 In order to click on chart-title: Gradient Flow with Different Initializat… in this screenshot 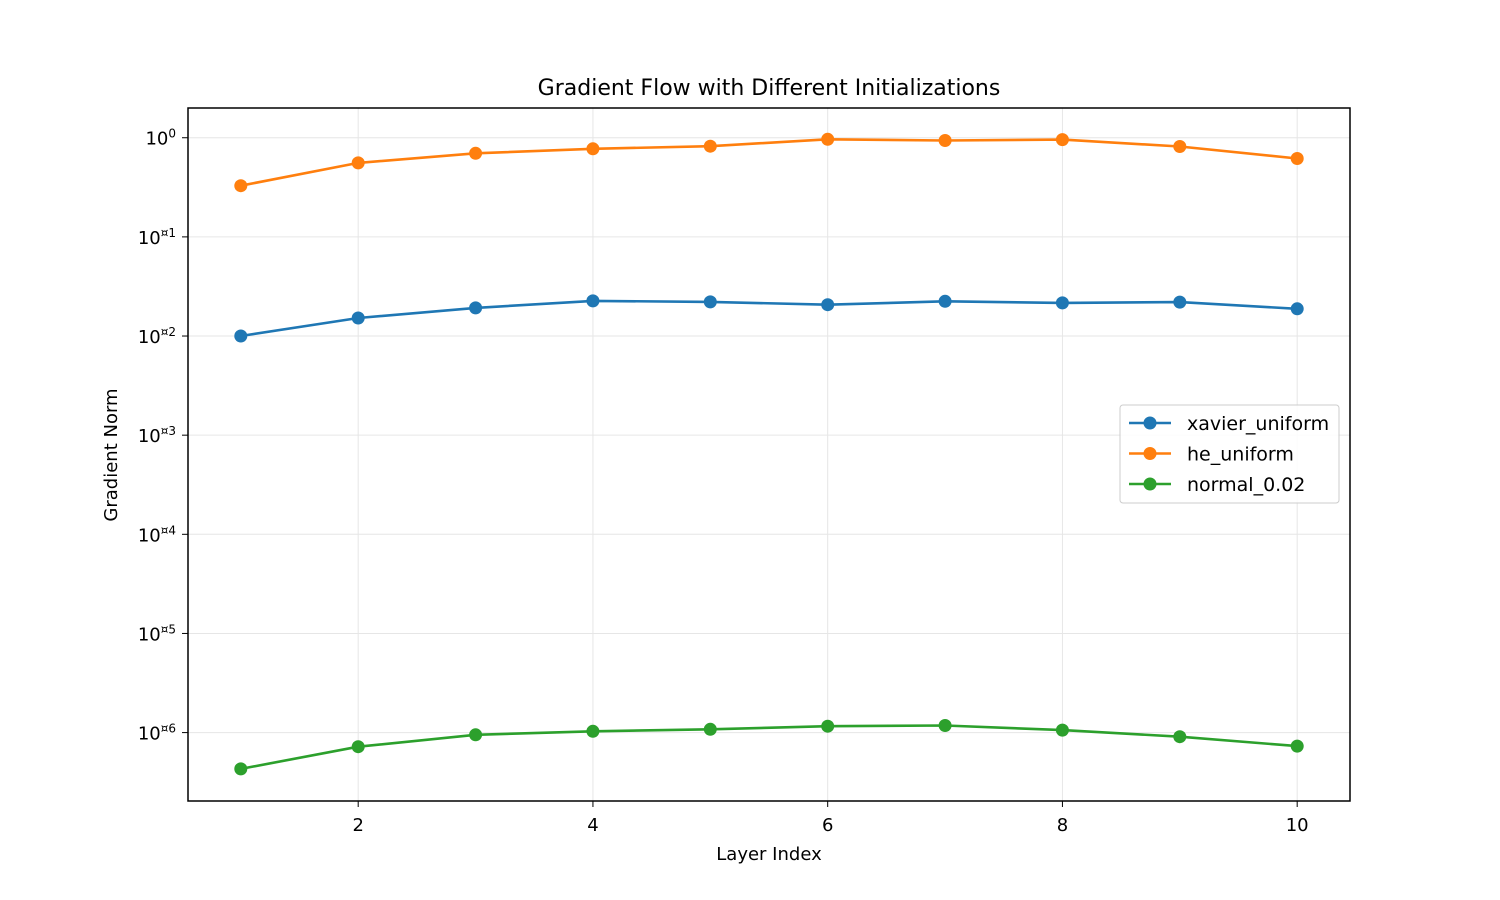, I will do `click(769, 88)`.